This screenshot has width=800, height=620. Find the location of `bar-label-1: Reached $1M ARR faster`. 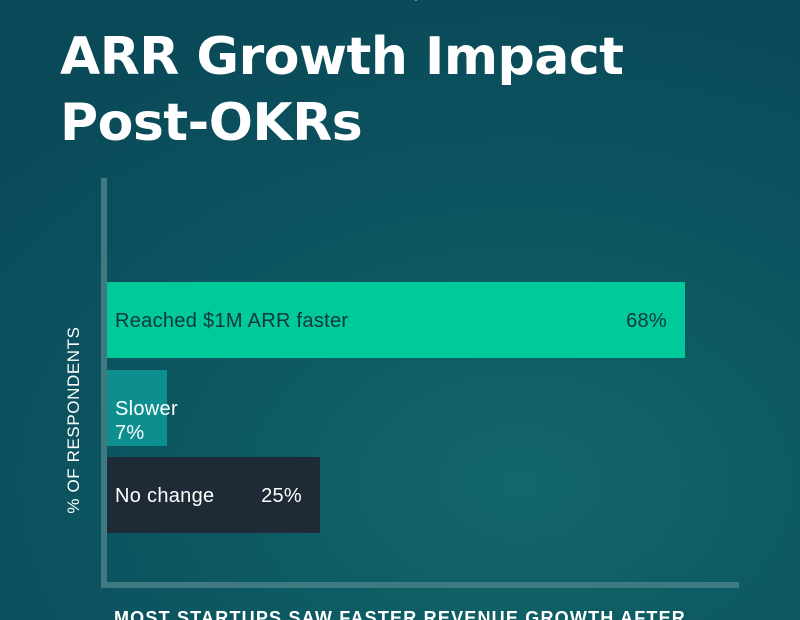

bar-label-1: Reached $1M ARR faster is located at coordinates (232, 321).